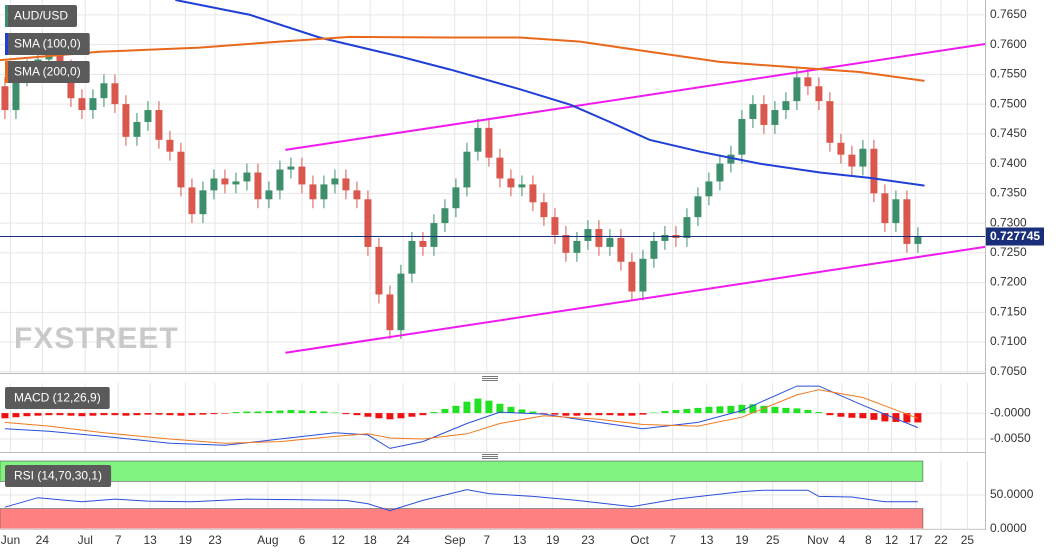 The image size is (1060, 555). What do you see at coordinates (1010, 438) in the screenshot?
I see `y-tick-label: -0.0050` at bounding box center [1010, 438].